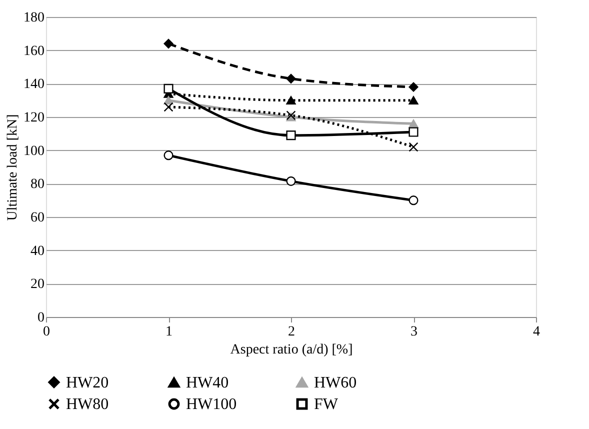  I want to click on legend-label: HW20, so click(87, 383).